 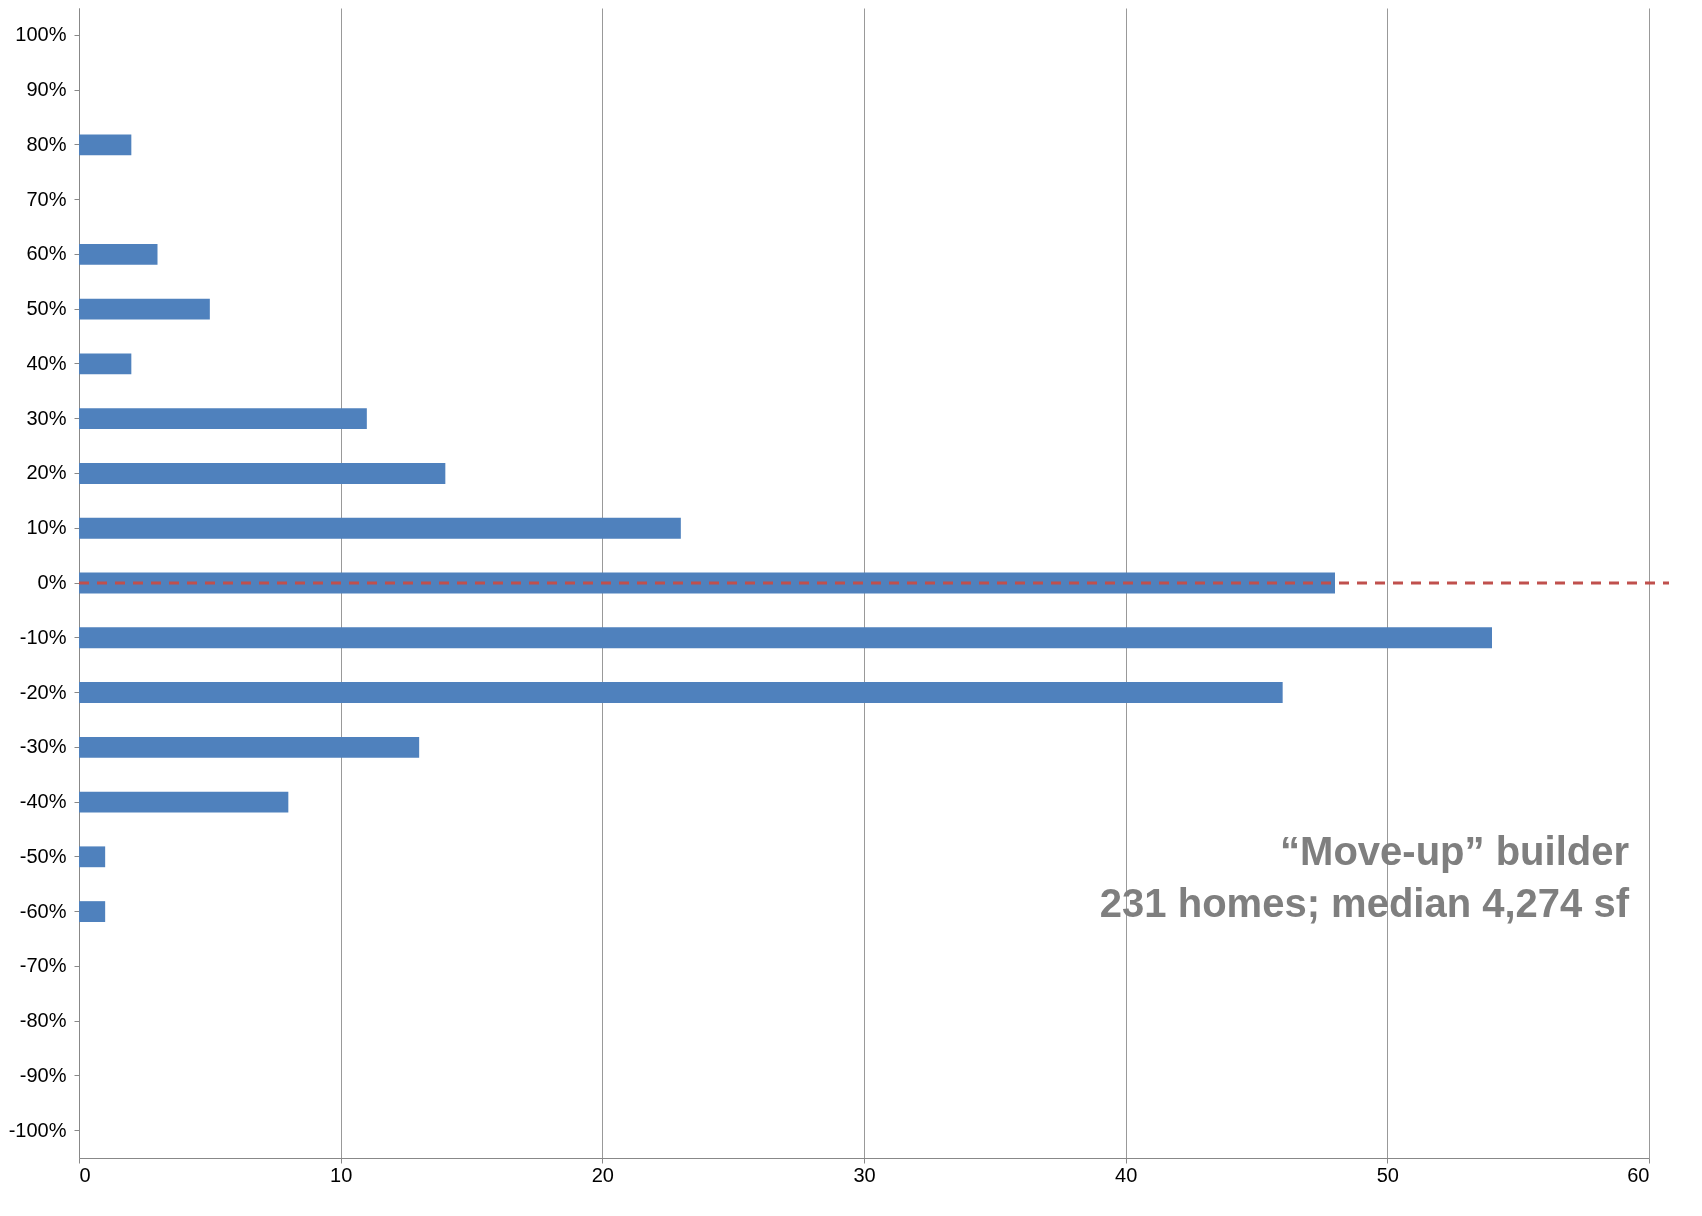 What do you see at coordinates (46, 308) in the screenshot?
I see `y-tick-label: 50%` at bounding box center [46, 308].